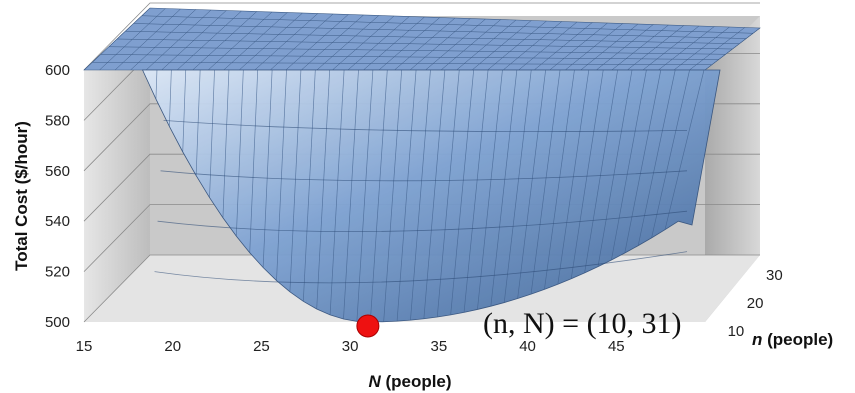 The image size is (855, 393). Describe the element at coordinates (57, 322) in the screenshot. I see `z-tick-label: 500` at that location.